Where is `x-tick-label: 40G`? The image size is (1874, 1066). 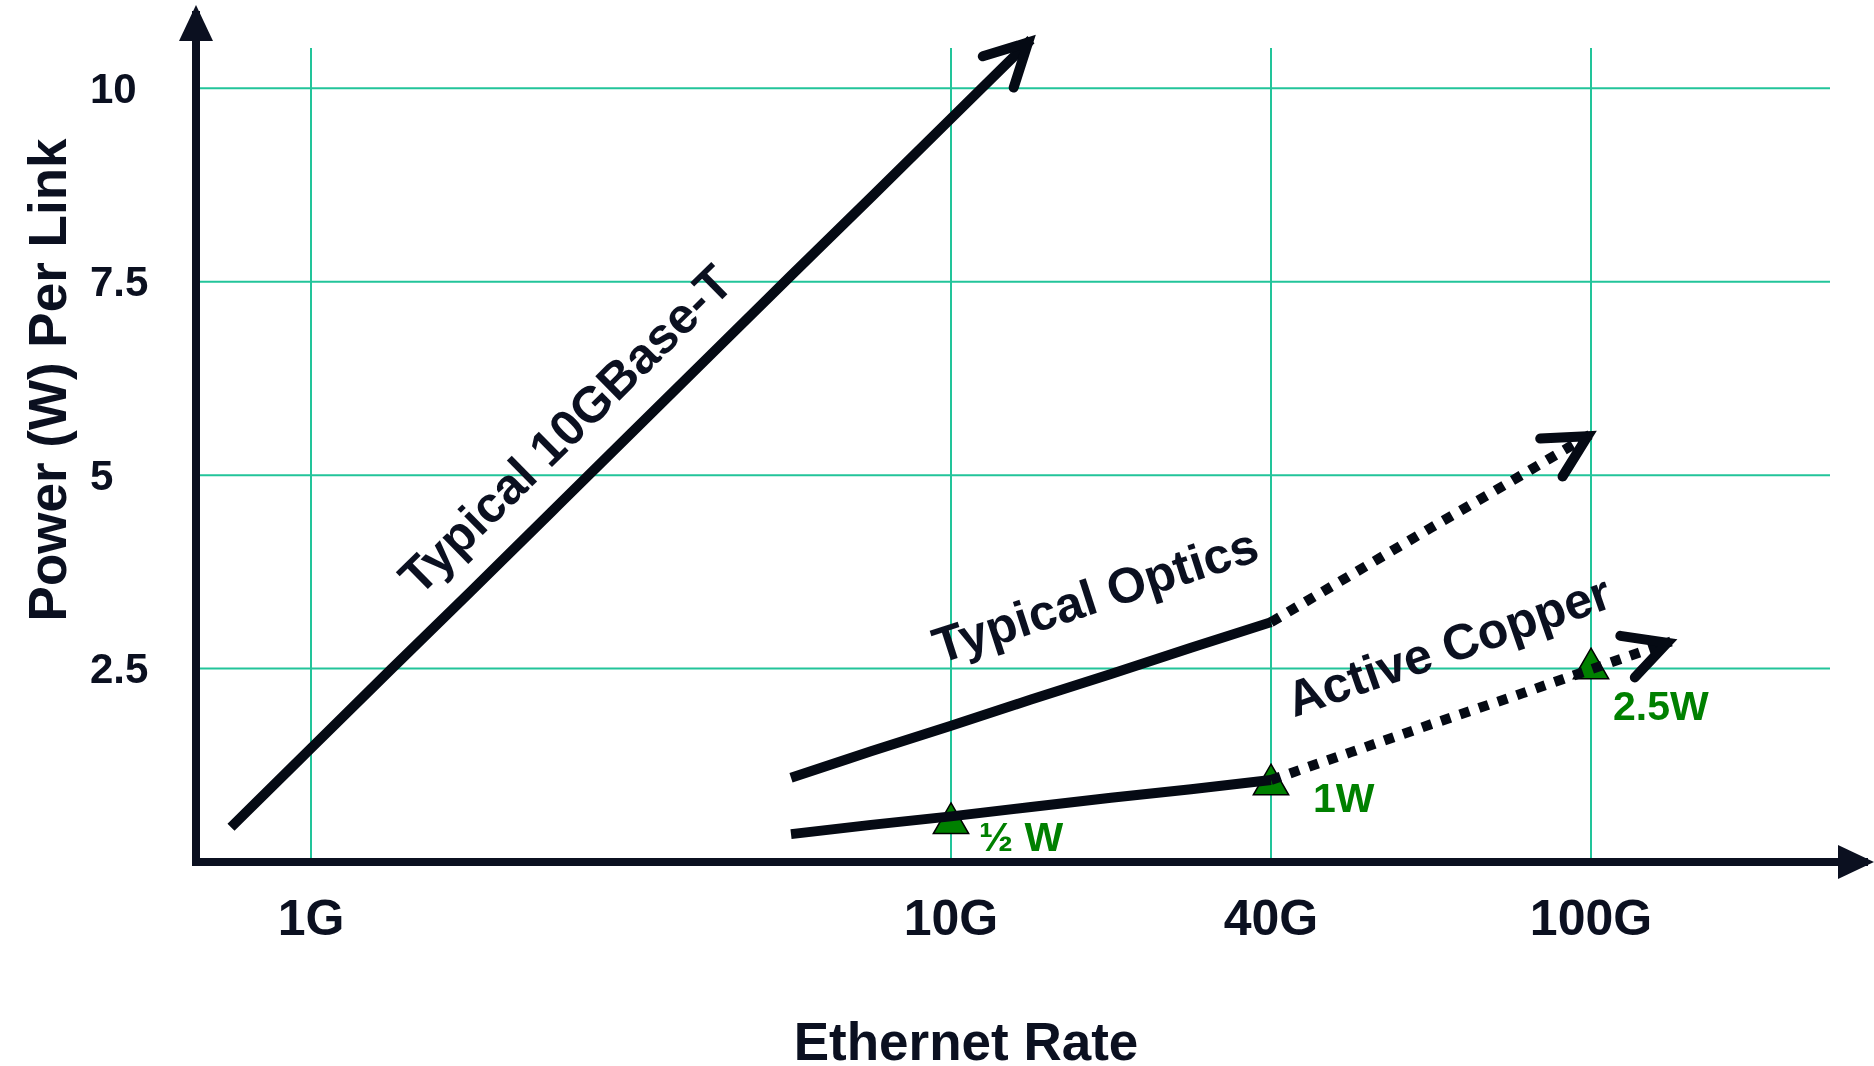
x-tick-label: 40G is located at coordinates (1271, 918).